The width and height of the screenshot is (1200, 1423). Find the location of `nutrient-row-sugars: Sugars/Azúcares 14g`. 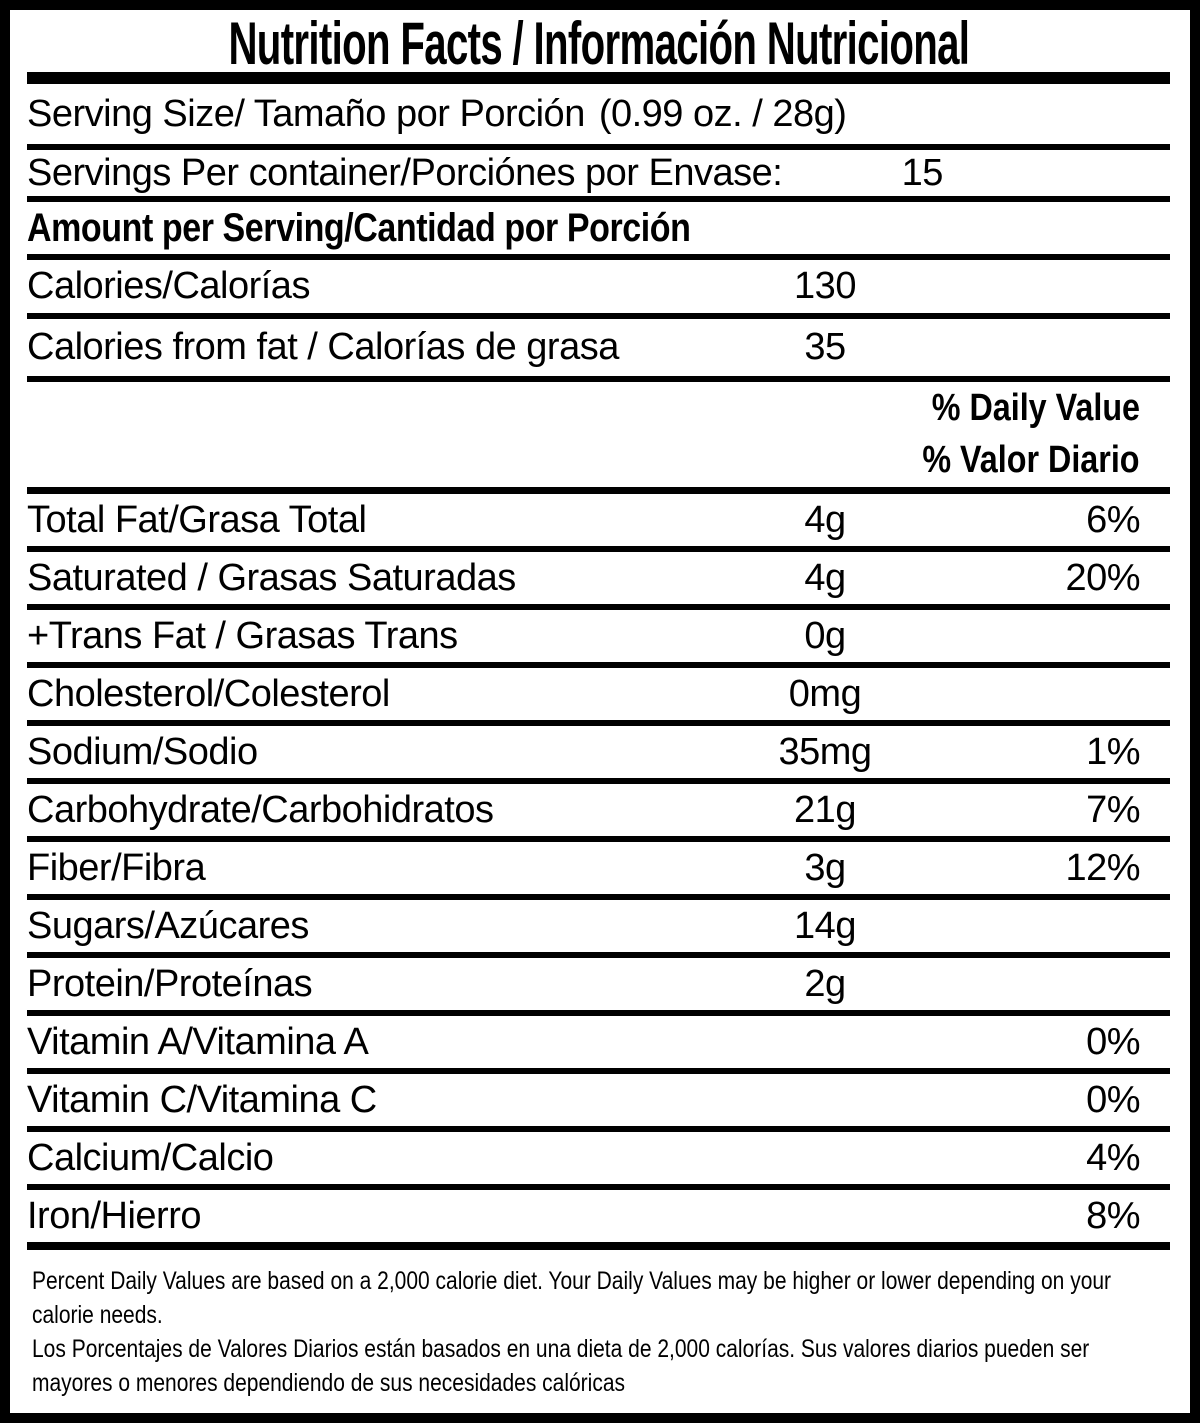

nutrient-row-sugars: Sugars/Azúcares 14g is located at coordinates (598, 929).